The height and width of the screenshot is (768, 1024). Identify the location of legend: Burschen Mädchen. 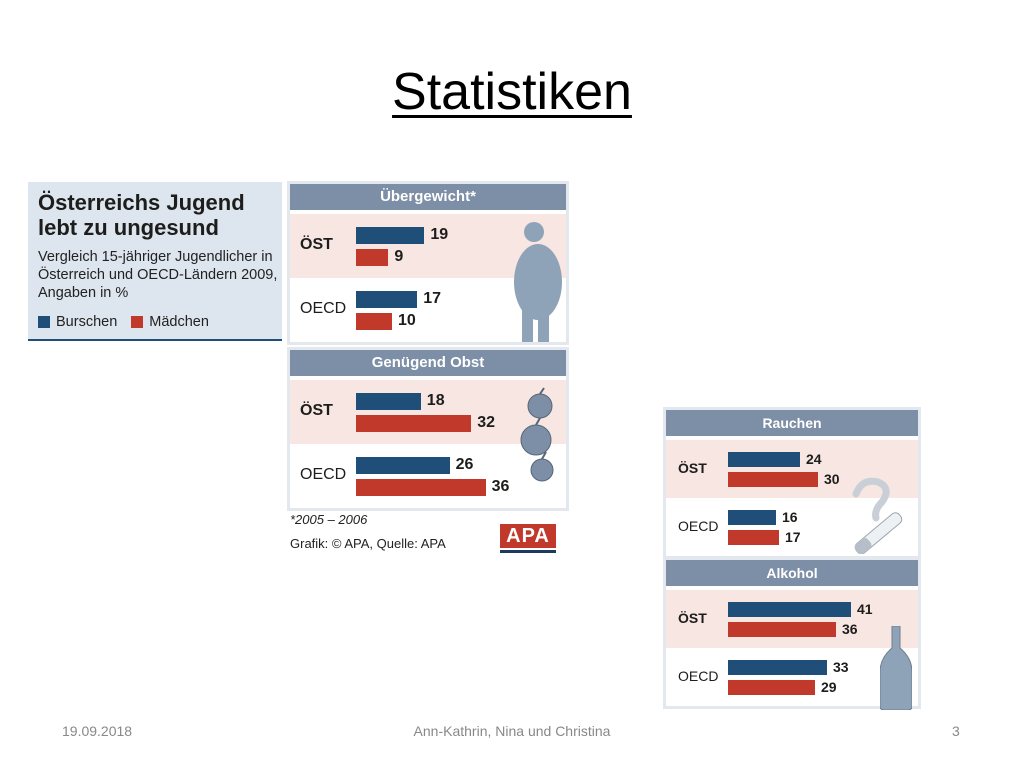
(123, 322).